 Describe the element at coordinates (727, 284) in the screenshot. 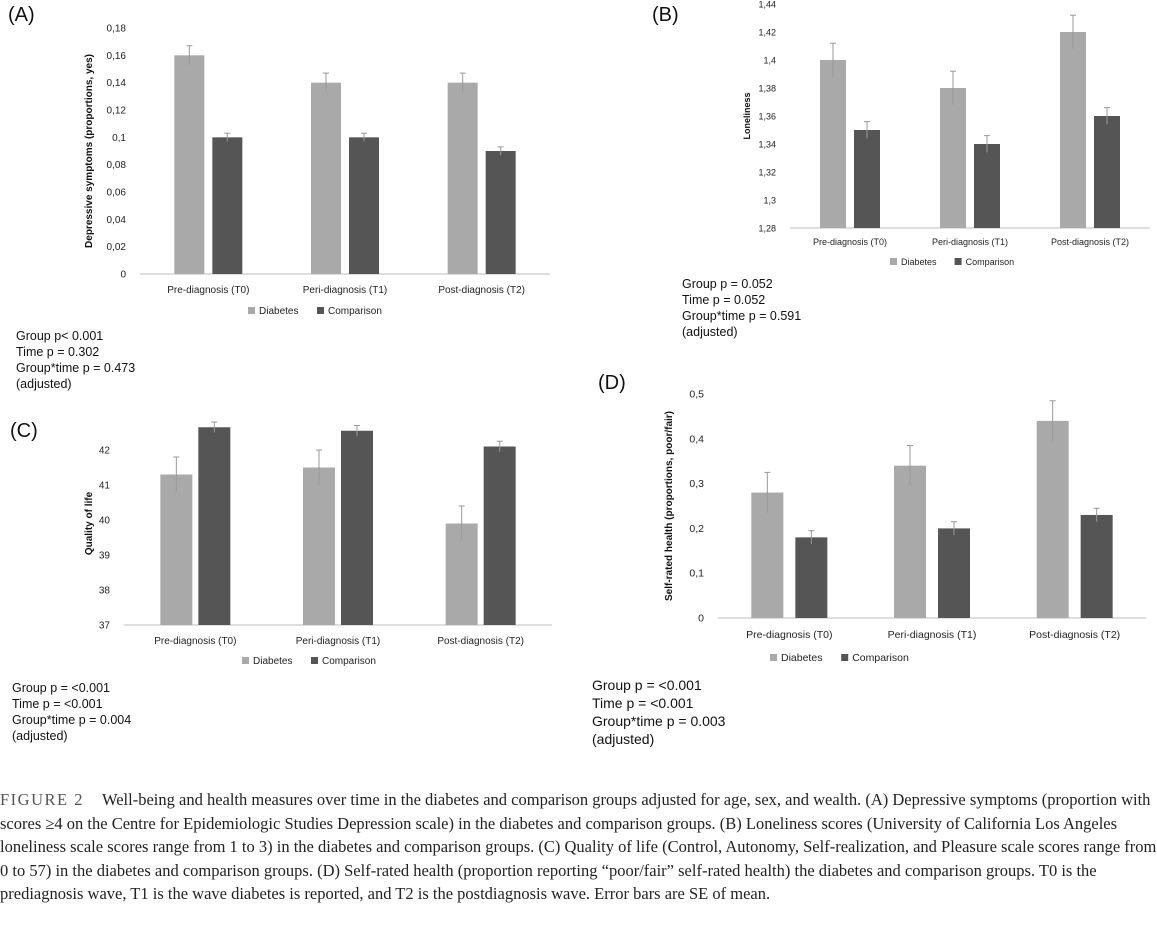

I see `stats-line: Group p = 0.052` at that location.